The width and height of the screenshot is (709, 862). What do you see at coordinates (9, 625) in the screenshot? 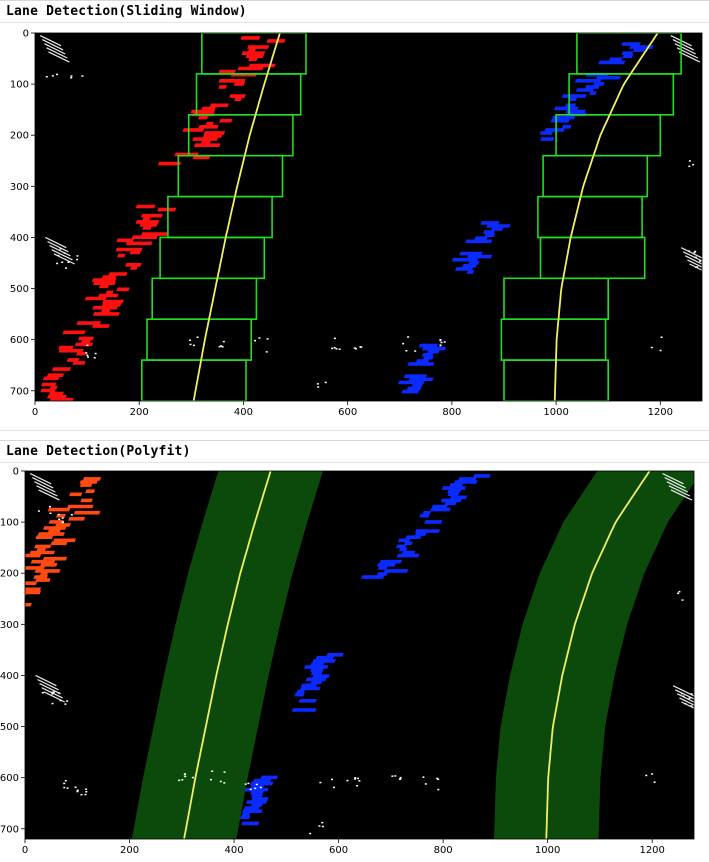
I see `y-tick-label: 300` at bounding box center [9, 625].